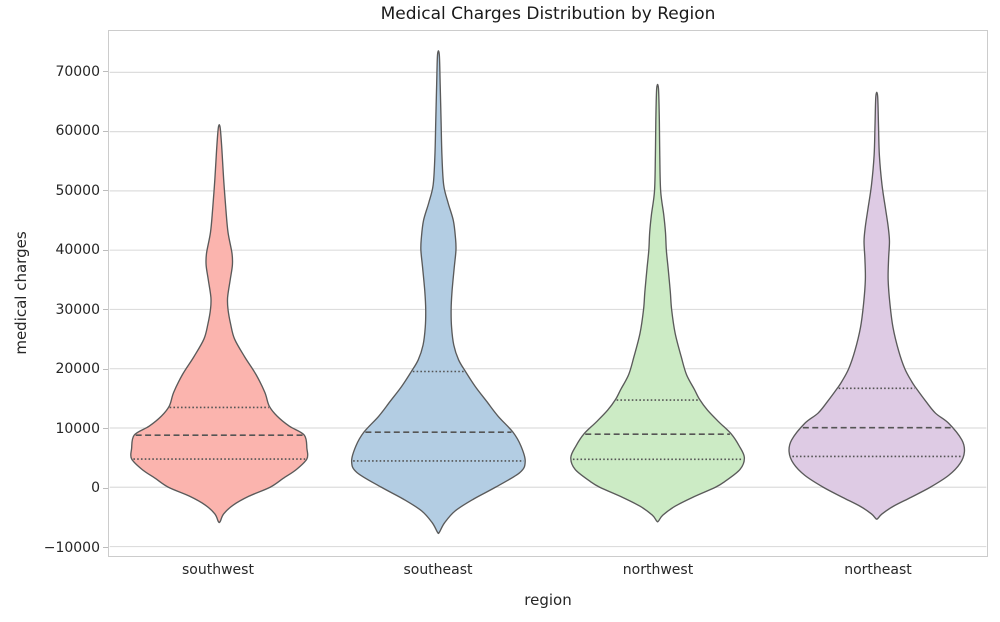 This screenshot has height=622, width=1000. Describe the element at coordinates (548, 600) in the screenshot. I see `x-axis-label: region` at that location.